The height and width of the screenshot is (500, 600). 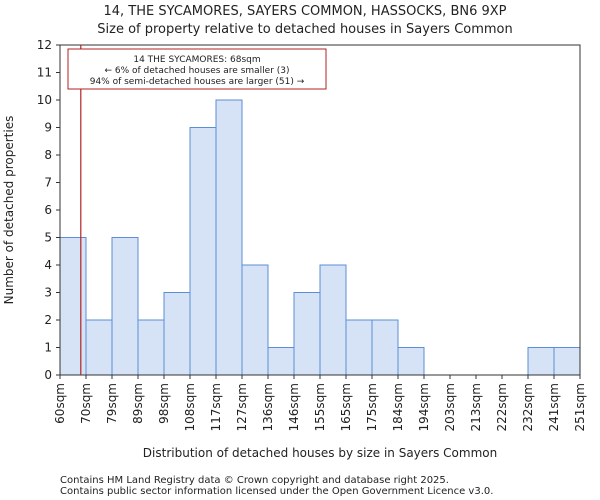 What do you see at coordinates (502, 407) in the screenshot?
I see `x-tick-label: 222sqm` at bounding box center [502, 407].